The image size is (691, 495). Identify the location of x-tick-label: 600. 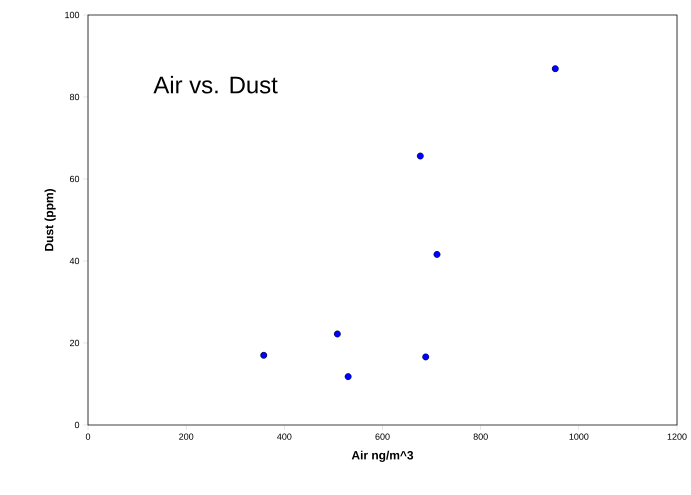
(382, 437).